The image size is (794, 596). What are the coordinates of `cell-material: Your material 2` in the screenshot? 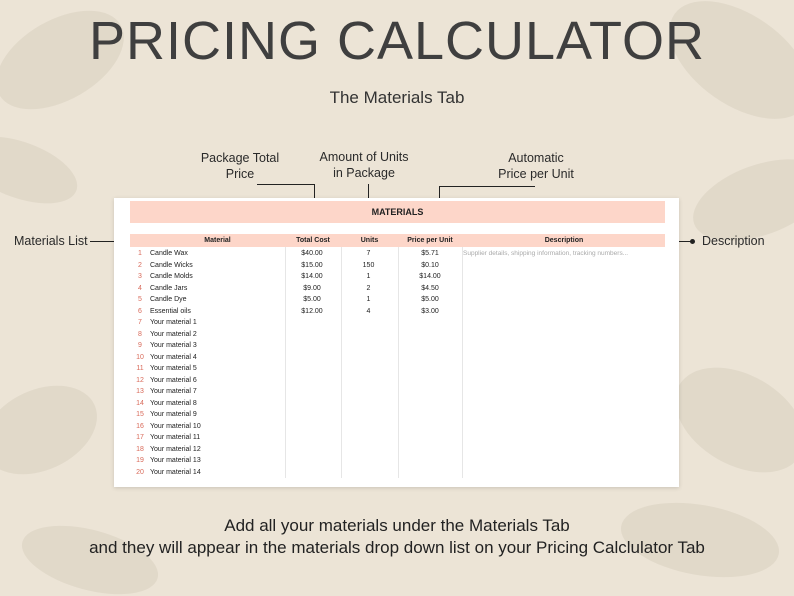 It's located at (173, 334).